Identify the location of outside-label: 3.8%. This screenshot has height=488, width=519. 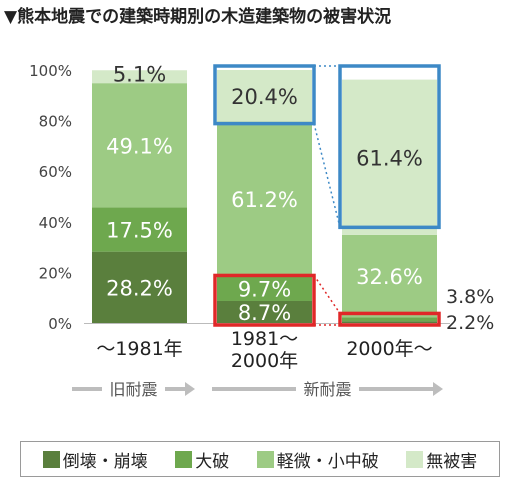
(470, 297).